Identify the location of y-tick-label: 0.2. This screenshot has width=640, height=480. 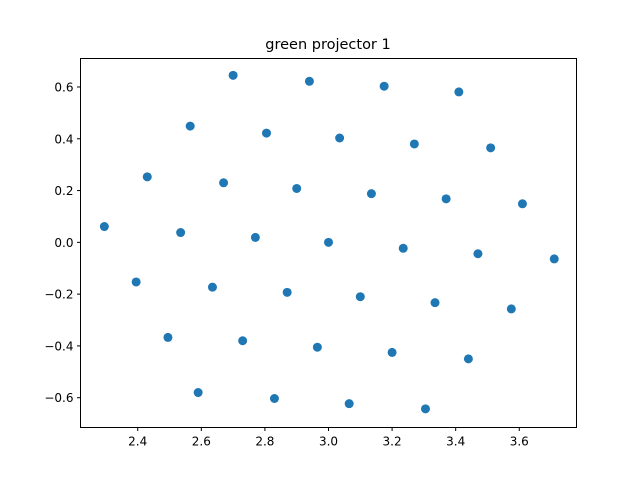
(63, 191).